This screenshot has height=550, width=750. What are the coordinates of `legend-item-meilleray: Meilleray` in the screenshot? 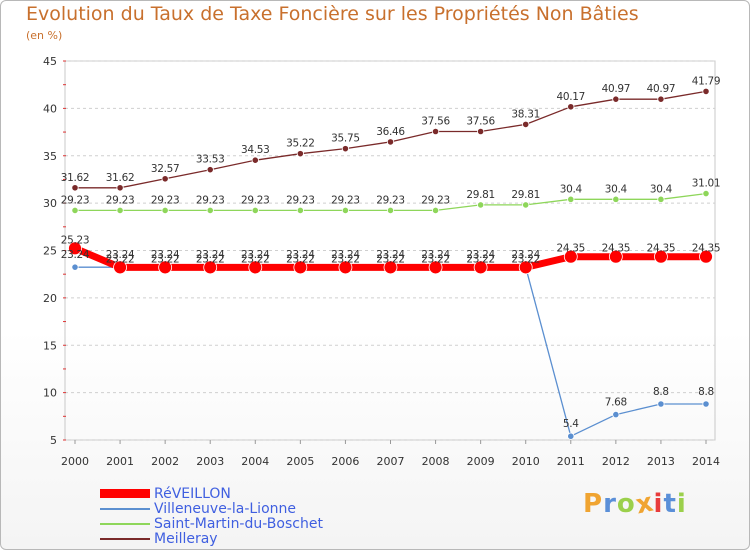 It's located at (211, 538).